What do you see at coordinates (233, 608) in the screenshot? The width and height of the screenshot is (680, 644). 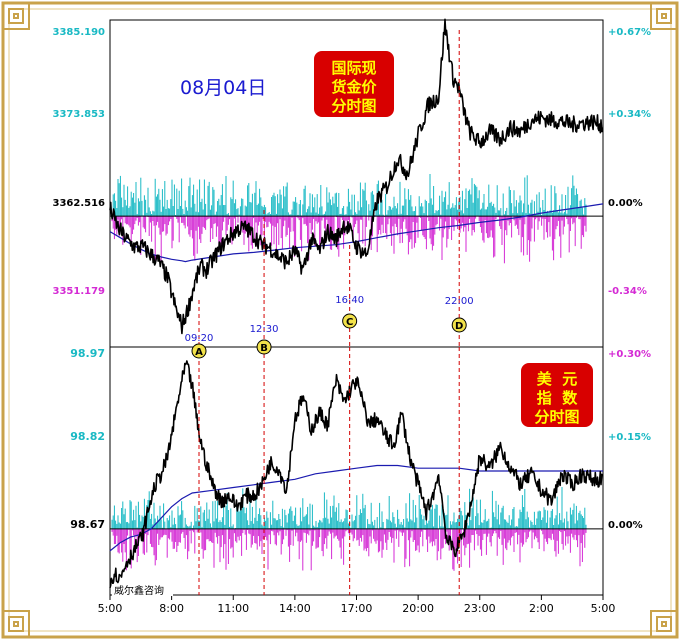 I see `x-tick-label: 11:00` at bounding box center [233, 608].